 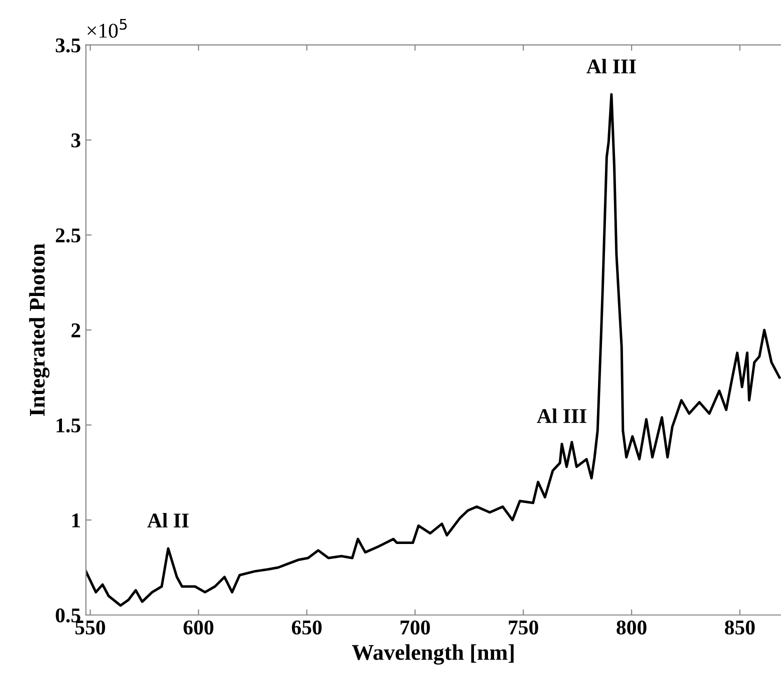 I want to click on x-tick-label: 650, so click(x=307, y=627).